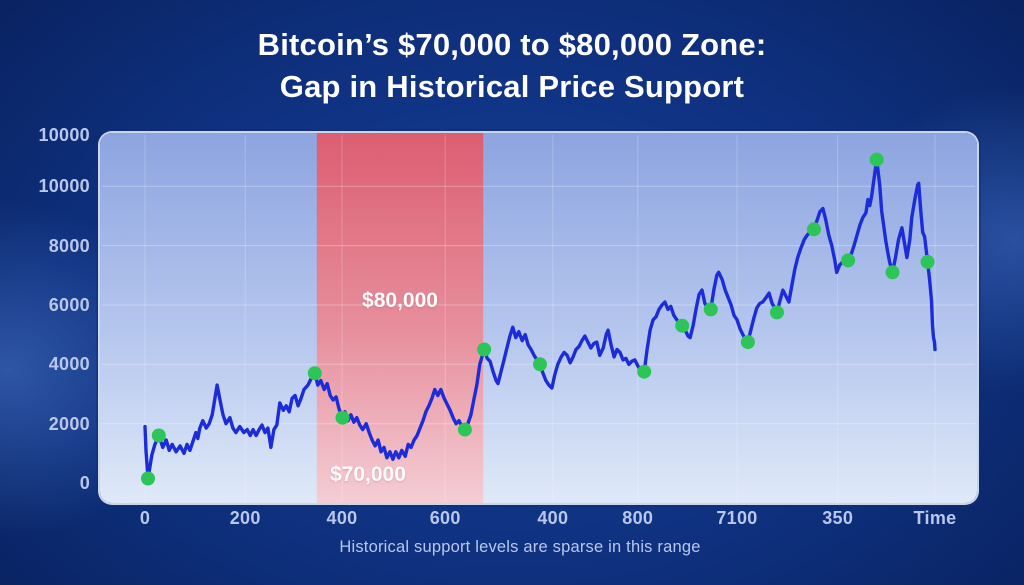  Describe the element at coordinates (838, 518) in the screenshot. I see `x-tick-label: 350` at that location.